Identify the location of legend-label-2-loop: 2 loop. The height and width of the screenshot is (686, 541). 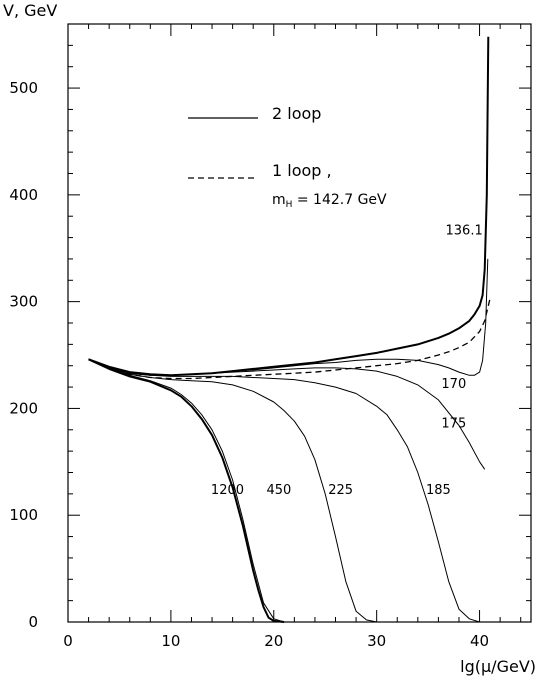
(296, 113).